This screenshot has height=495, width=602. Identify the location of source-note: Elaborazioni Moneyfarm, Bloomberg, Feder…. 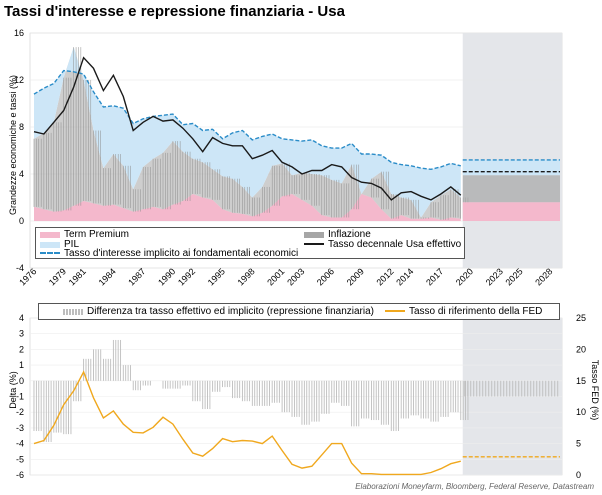
(474, 486).